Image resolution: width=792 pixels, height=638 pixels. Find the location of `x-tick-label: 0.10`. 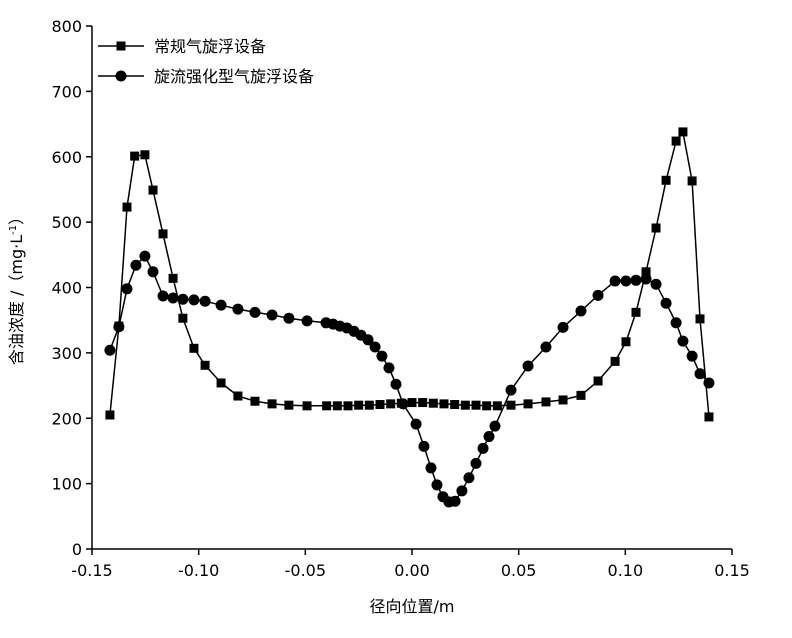

x-tick-label: 0.10 is located at coordinates (626, 570).